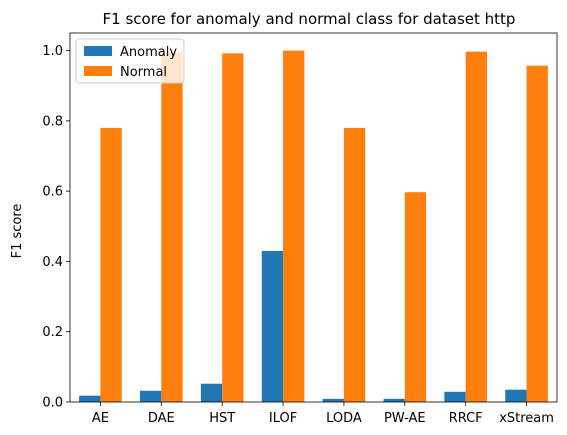  Describe the element at coordinates (161, 418) in the screenshot. I see `x-tick-label: DAE` at that location.